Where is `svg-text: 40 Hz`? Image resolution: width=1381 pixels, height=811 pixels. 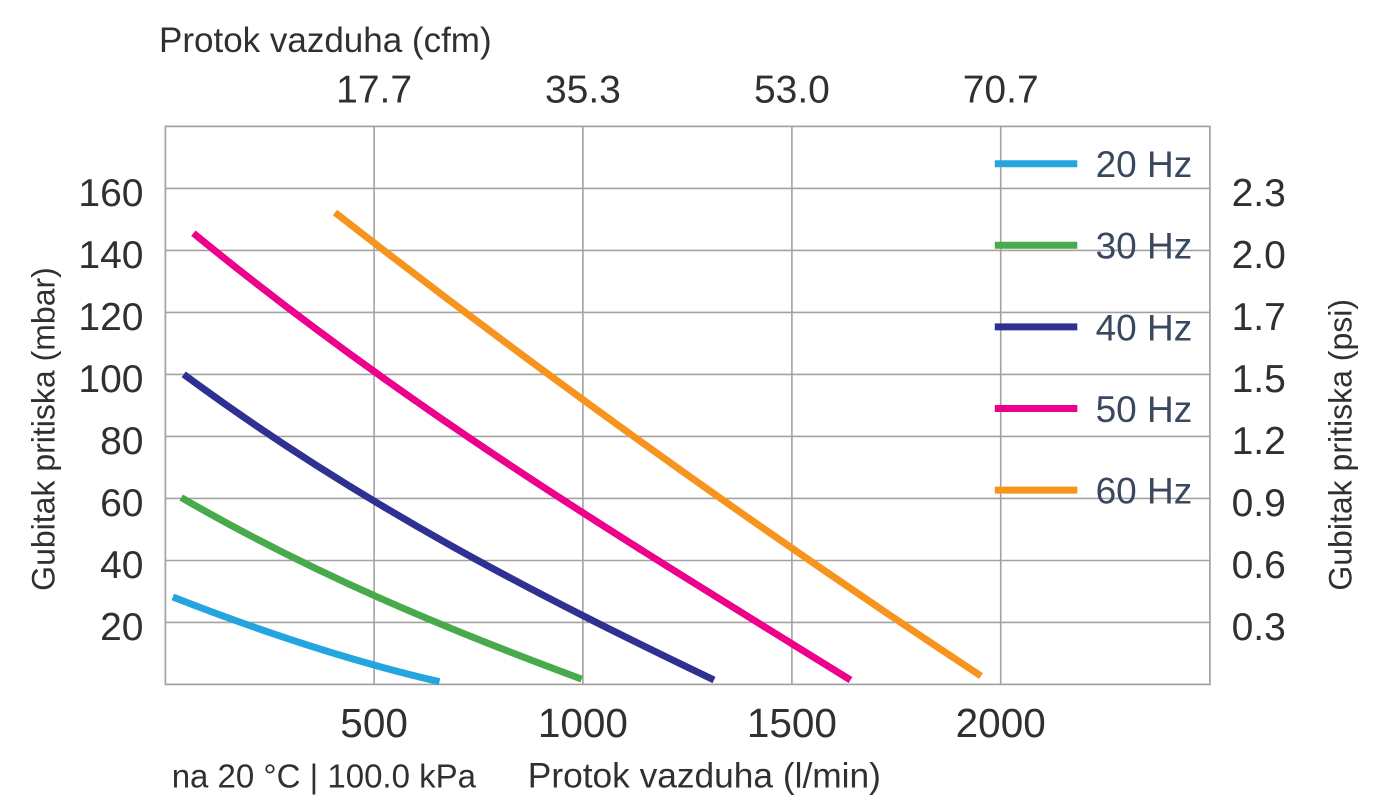
svg-text: 40 Hz is located at coordinates (1144, 327).